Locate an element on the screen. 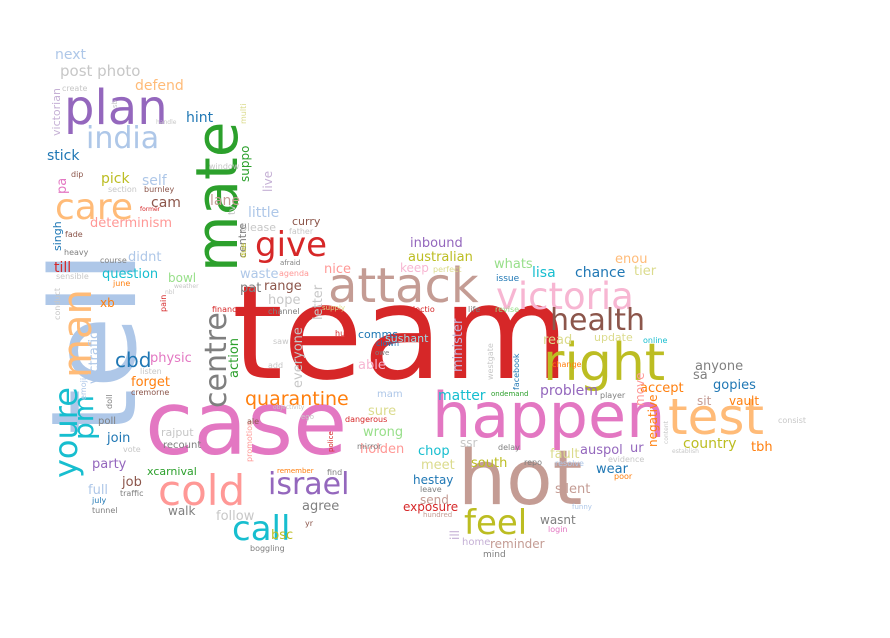 The height and width of the screenshot is (638, 890). word-self: self is located at coordinates (154, 181).